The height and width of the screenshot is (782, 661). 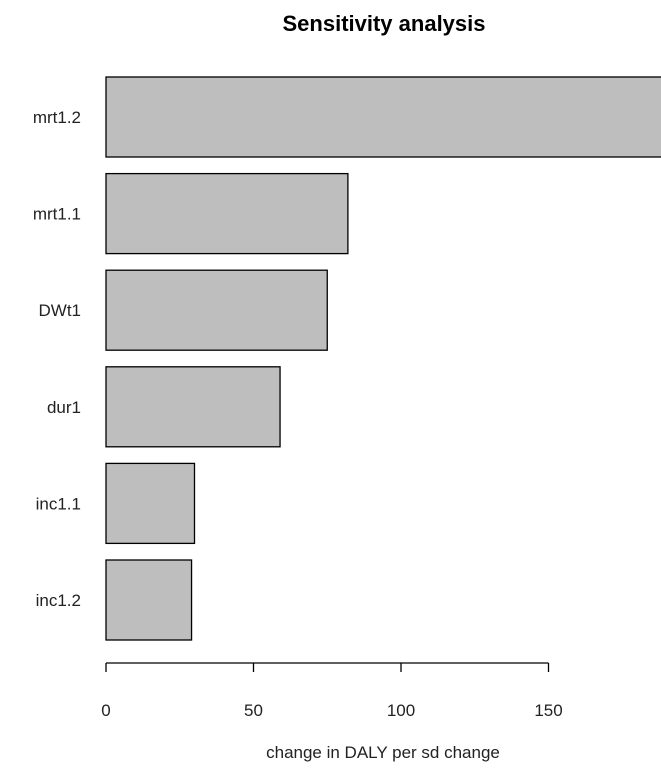 What do you see at coordinates (58, 600) in the screenshot?
I see `category-label-inc1.2: inc1.2` at bounding box center [58, 600].